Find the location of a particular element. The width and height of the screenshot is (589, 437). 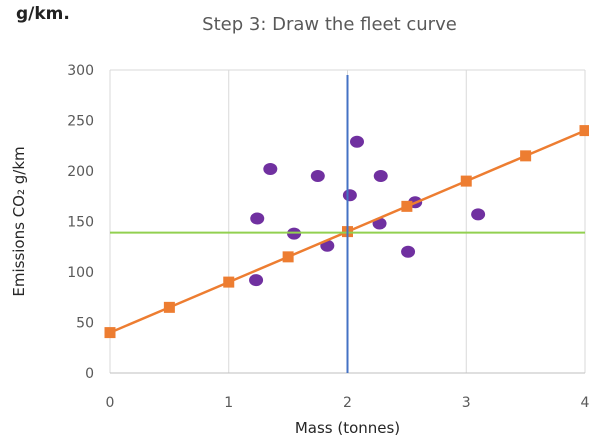

y-axis-label: Emissions CO₂ g/km is located at coordinates (19, 221).